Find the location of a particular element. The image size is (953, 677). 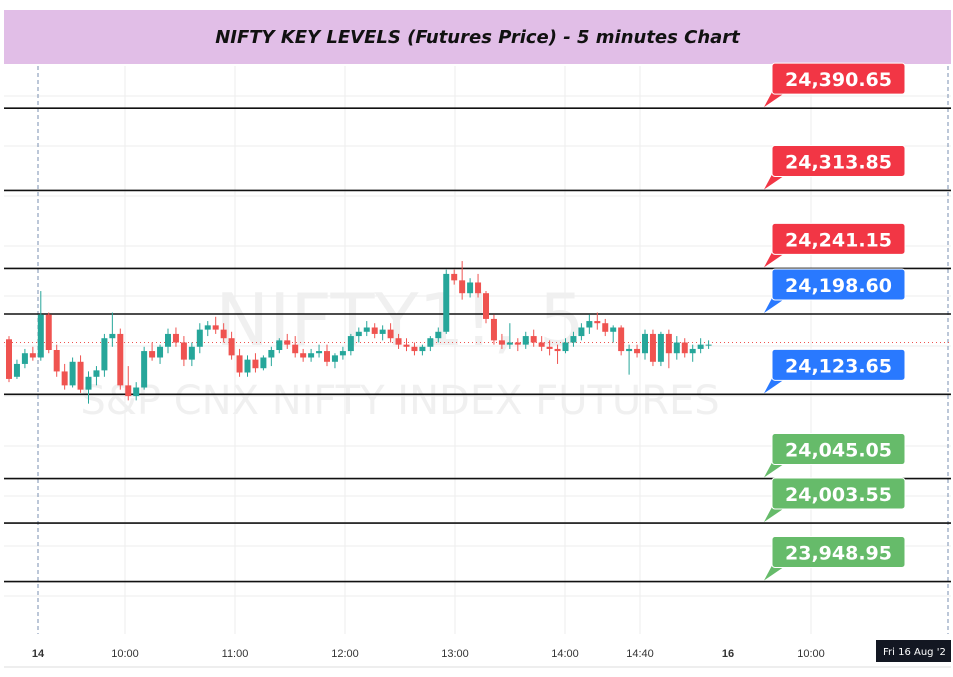

level-label: 24,198.60 is located at coordinates (838, 286).